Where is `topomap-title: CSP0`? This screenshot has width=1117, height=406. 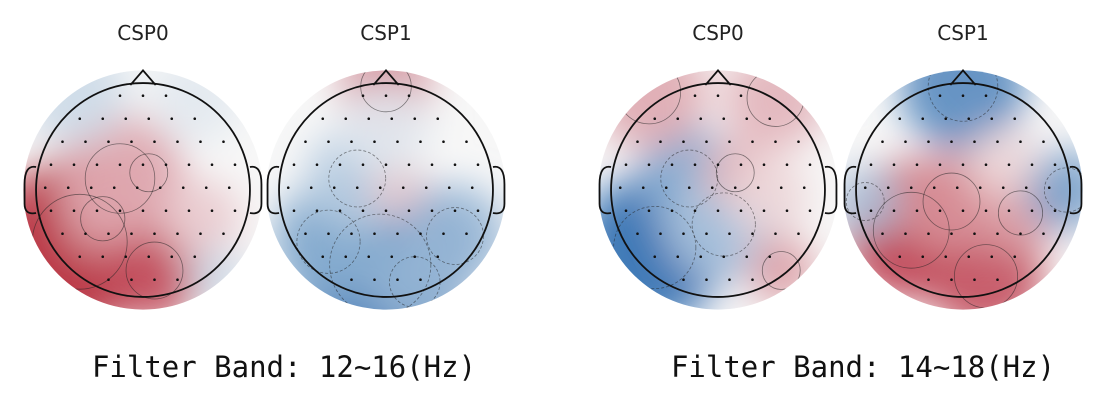
topomap-title: CSP0 is located at coordinates (717, 33).